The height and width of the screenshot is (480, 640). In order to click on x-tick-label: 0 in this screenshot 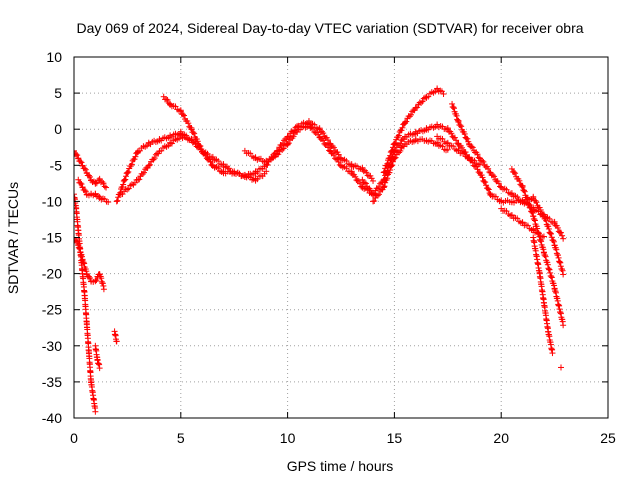, I will do `click(74, 438)`.